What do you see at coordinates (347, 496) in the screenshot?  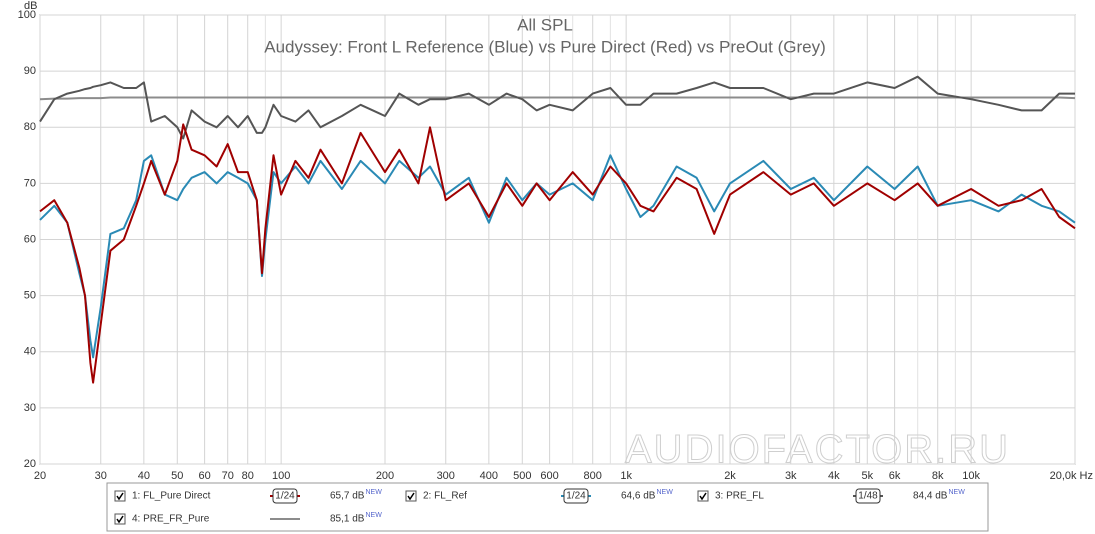 I see `legend-level: 65,7 dB` at bounding box center [347, 496].